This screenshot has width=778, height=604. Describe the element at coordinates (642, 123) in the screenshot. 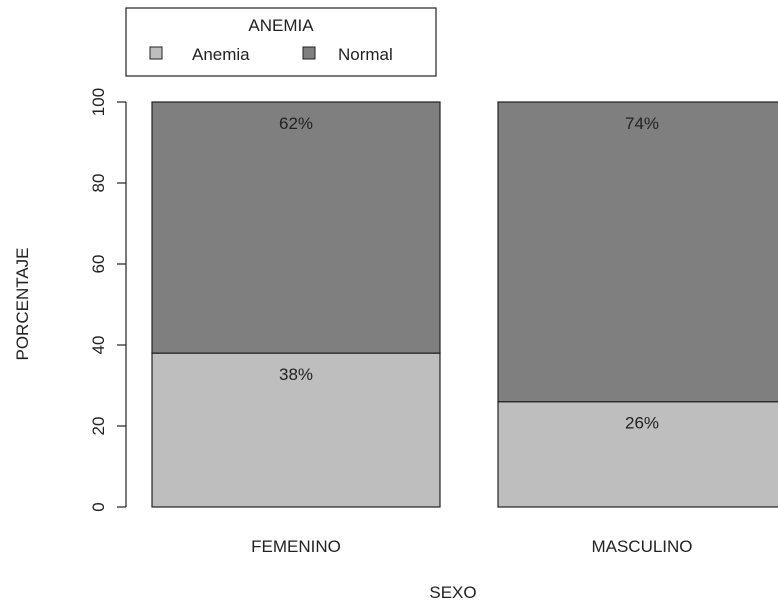

I see `data-label-normal-masculino: 74%` at that location.